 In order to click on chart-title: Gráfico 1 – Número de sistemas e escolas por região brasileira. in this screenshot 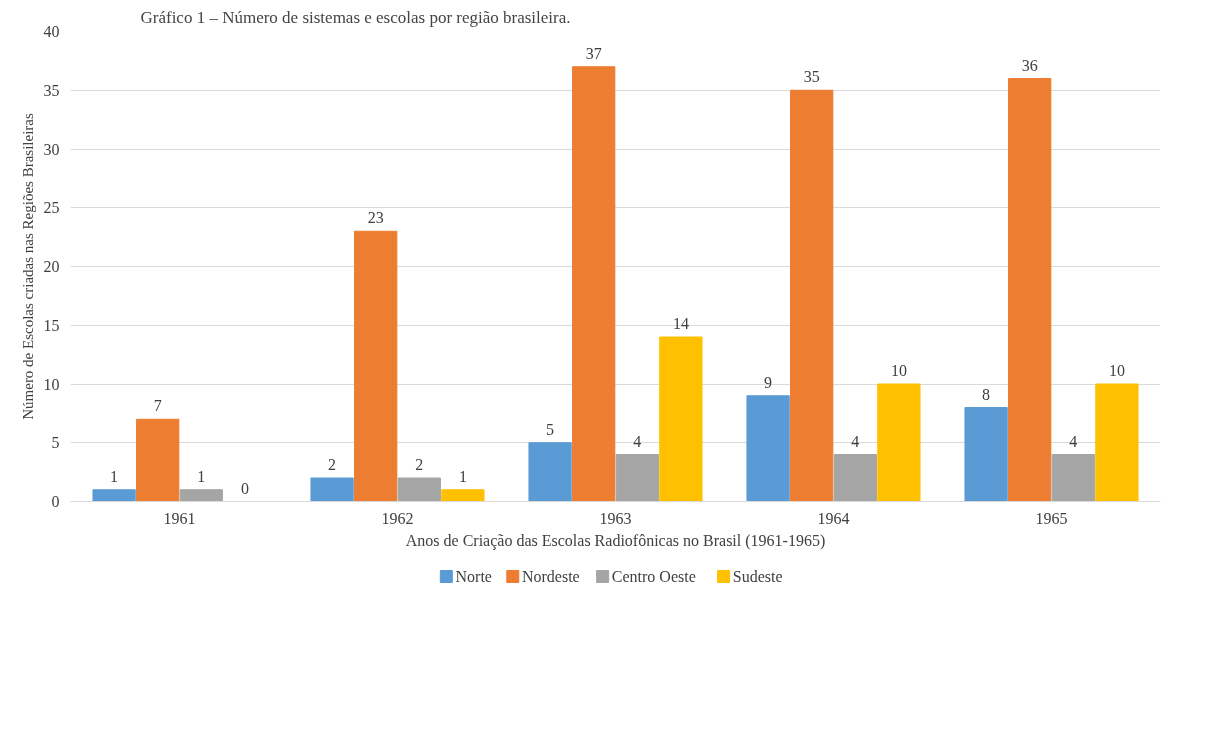, I will do `click(355, 17)`.